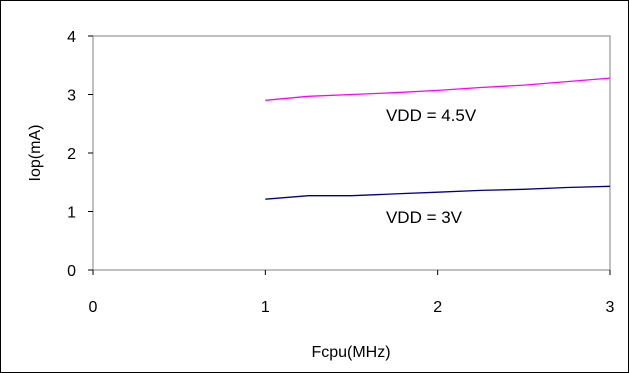 The width and height of the screenshot is (629, 373). I want to click on y-axis-label: Iop(mA), so click(35, 153).